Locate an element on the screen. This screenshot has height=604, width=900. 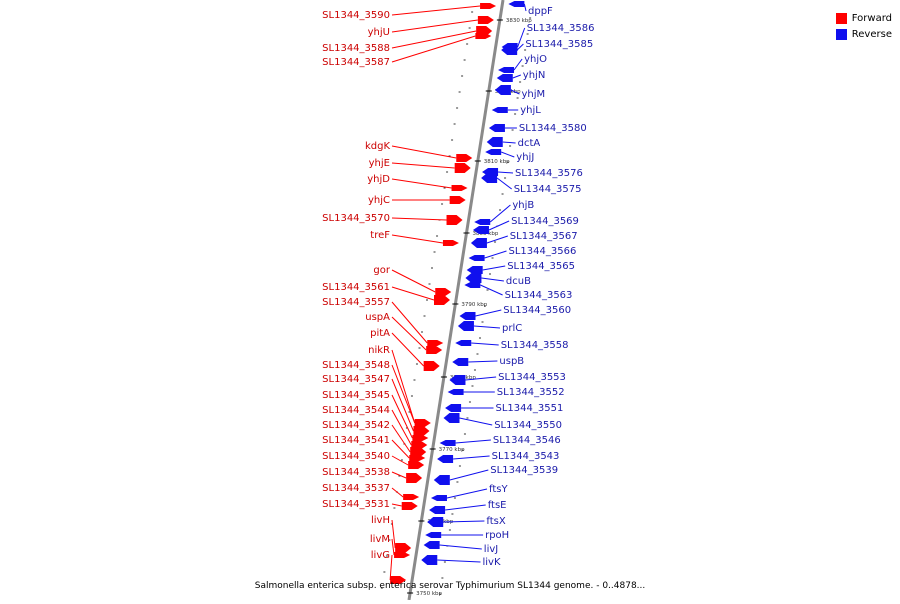
legend-label-reverse: Reverse is located at coordinates (871, 34).